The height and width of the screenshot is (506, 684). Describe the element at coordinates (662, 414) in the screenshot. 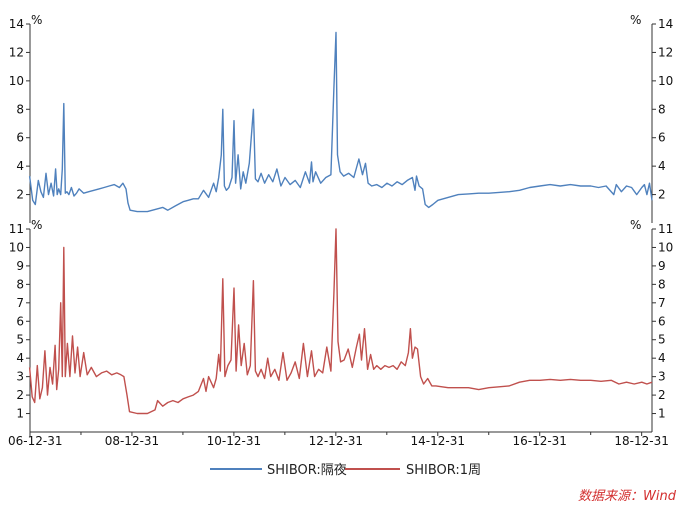

I see `y-tick-label-right: 1` at that location.